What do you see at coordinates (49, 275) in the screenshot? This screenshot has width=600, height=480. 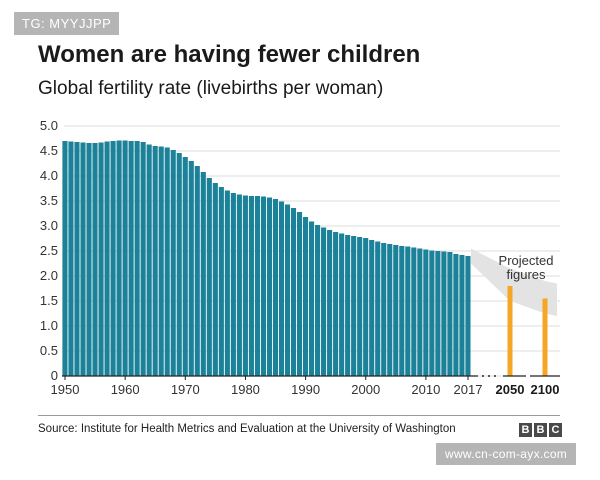 I see `y-tick-label: 2.0` at bounding box center [49, 275].